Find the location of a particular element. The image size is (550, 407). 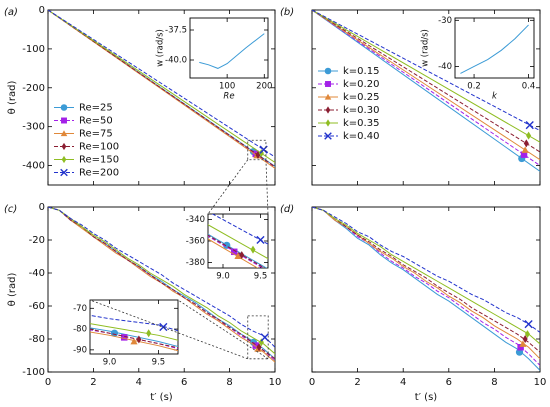

legend-label: k=0.35 is located at coordinates (361, 123).